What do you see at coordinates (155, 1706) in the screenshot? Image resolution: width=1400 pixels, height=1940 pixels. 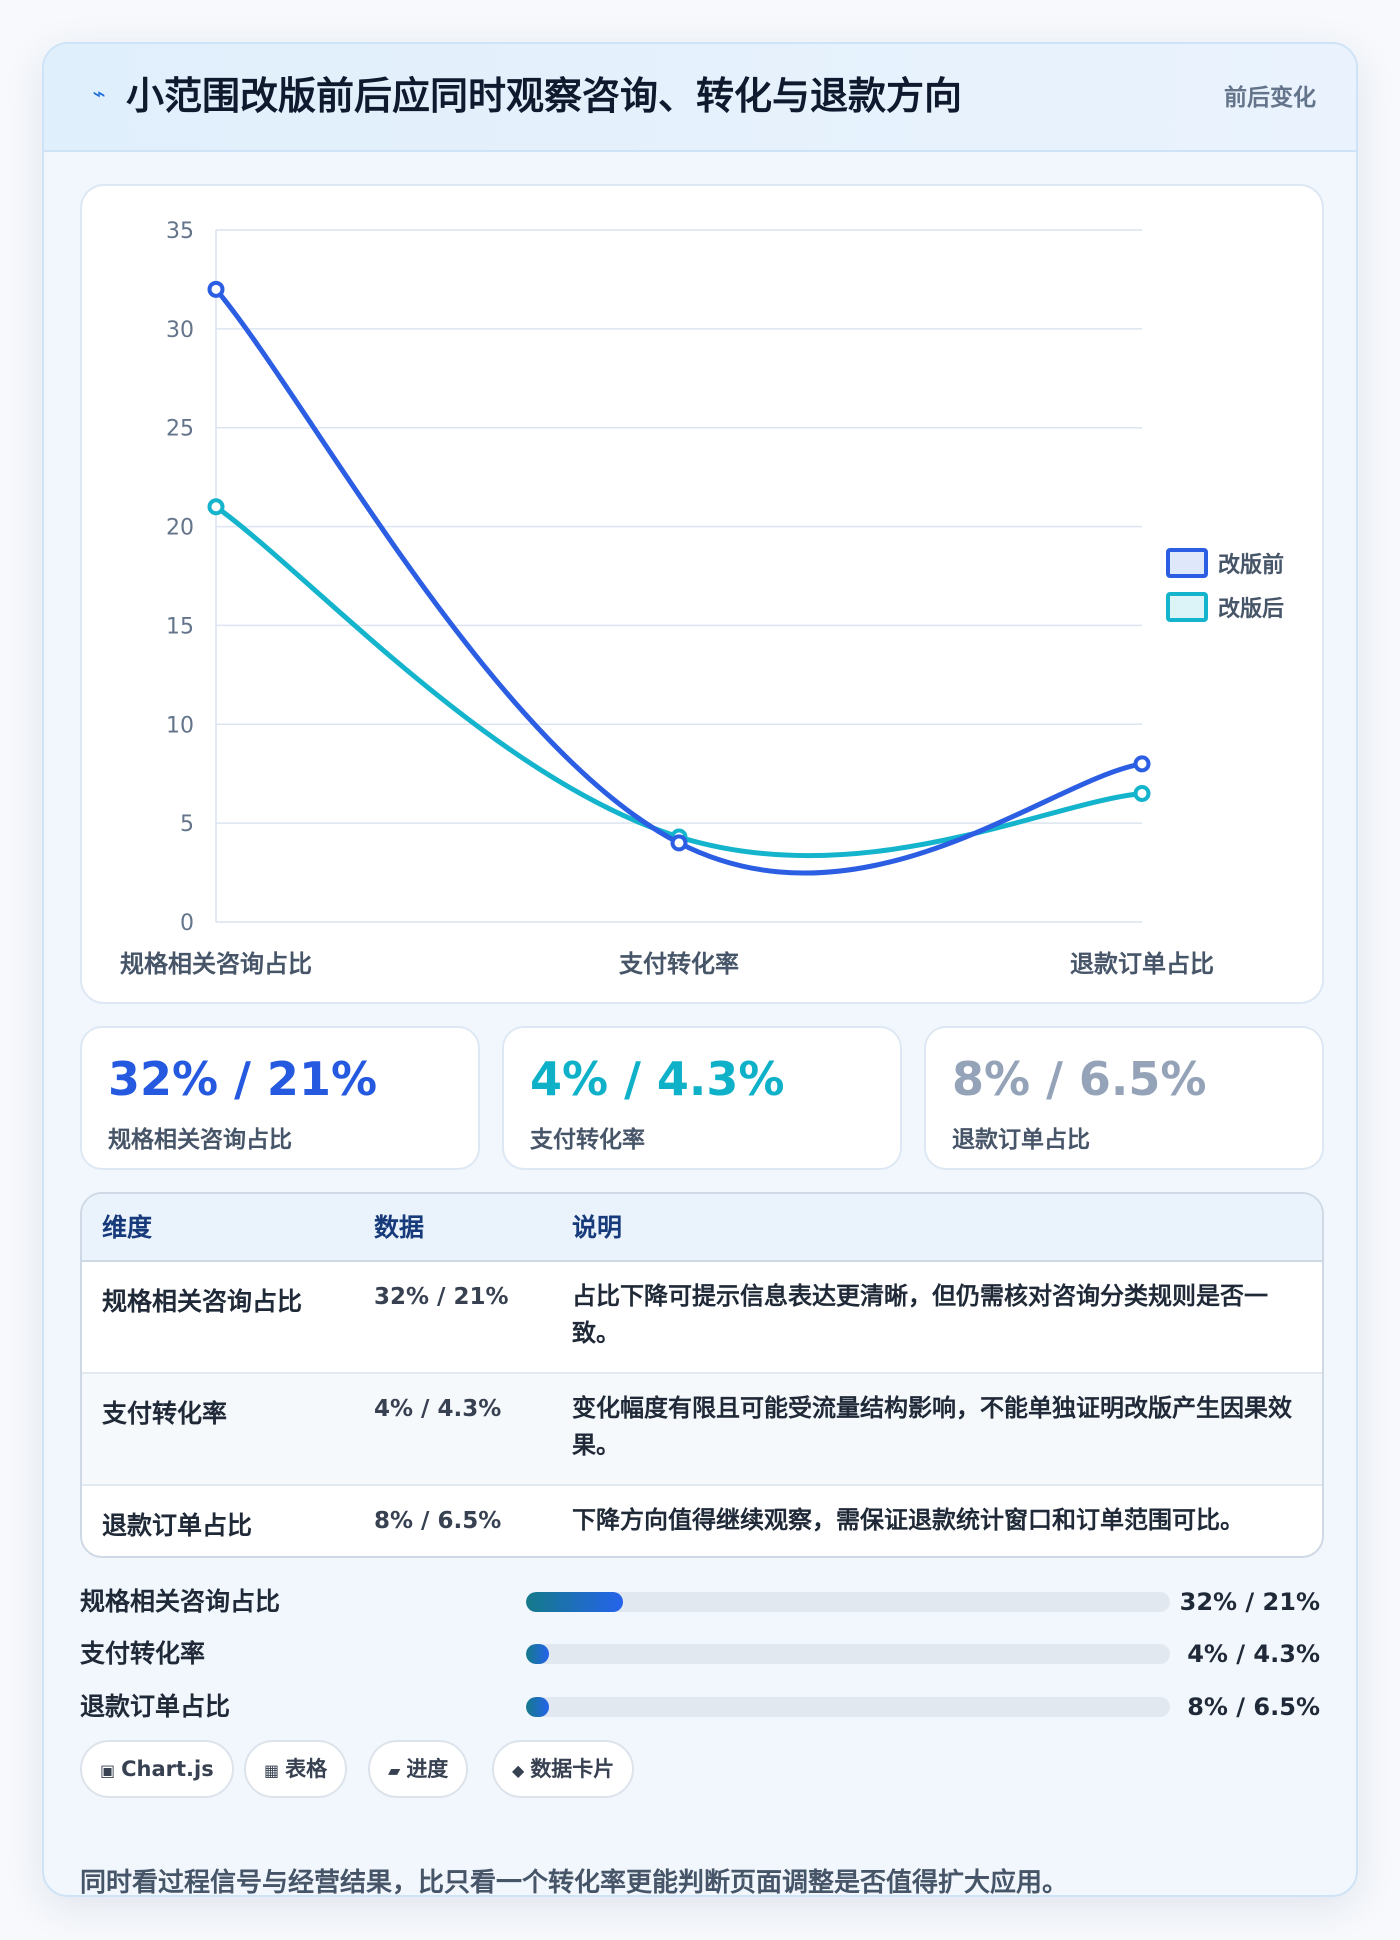 I see `progress-label: 退款订单占比` at bounding box center [155, 1706].